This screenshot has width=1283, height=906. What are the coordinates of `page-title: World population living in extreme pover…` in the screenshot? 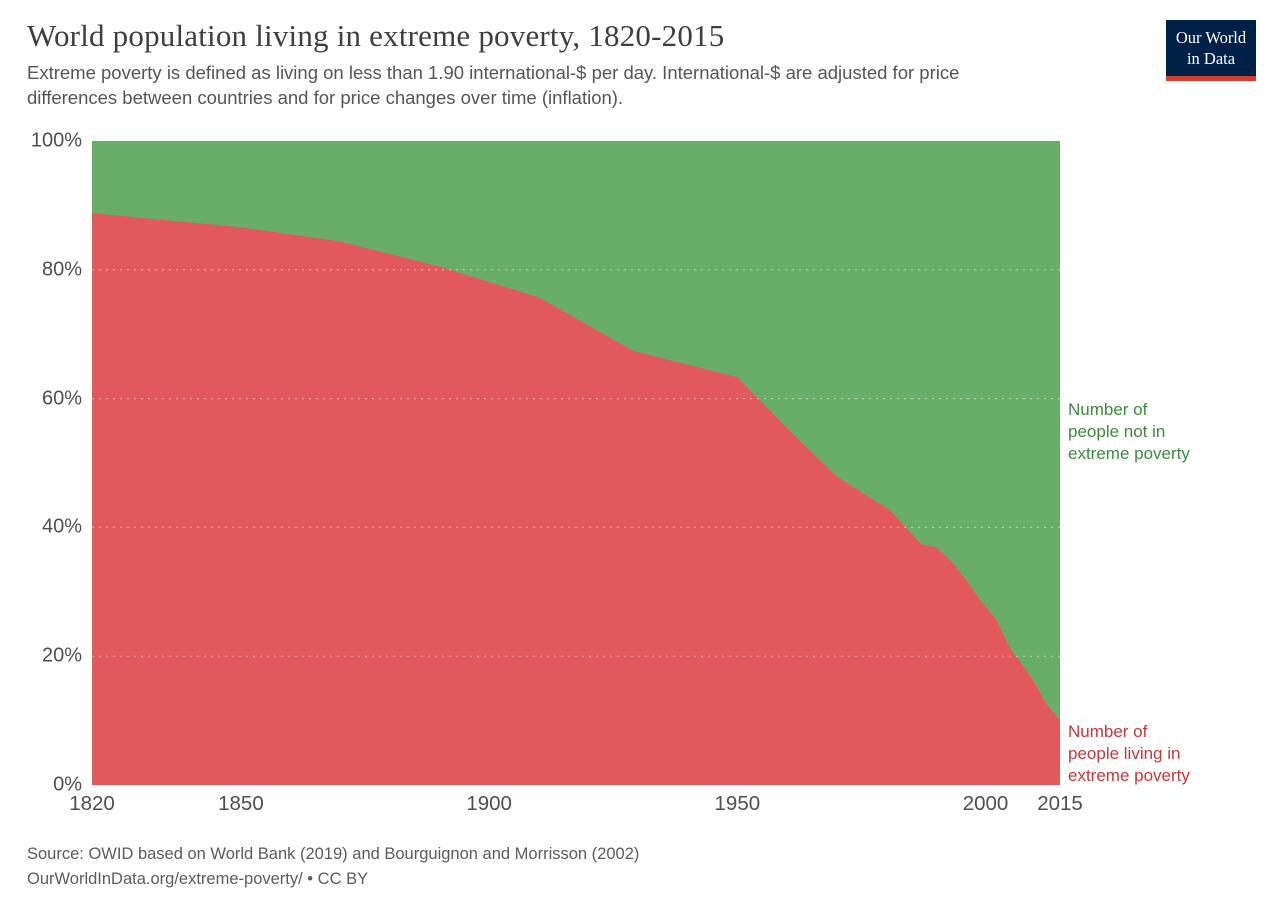 It's located at (376, 35).